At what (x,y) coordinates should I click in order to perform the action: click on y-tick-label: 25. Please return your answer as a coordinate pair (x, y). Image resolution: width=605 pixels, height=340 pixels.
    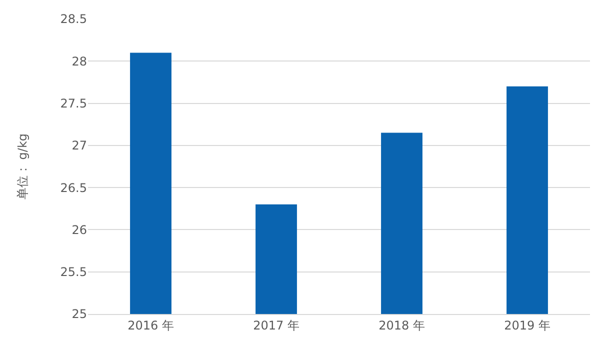
    Looking at the image, I should click on (79, 314).